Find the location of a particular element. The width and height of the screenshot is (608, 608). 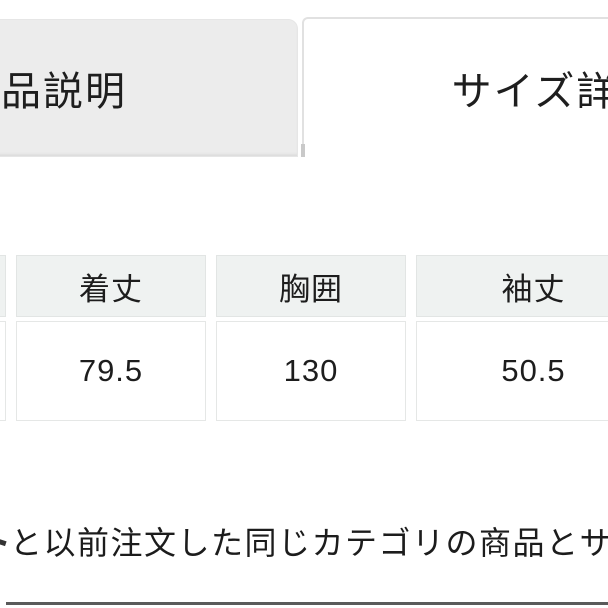

value-cell-cutoff is located at coordinates (3, 371).